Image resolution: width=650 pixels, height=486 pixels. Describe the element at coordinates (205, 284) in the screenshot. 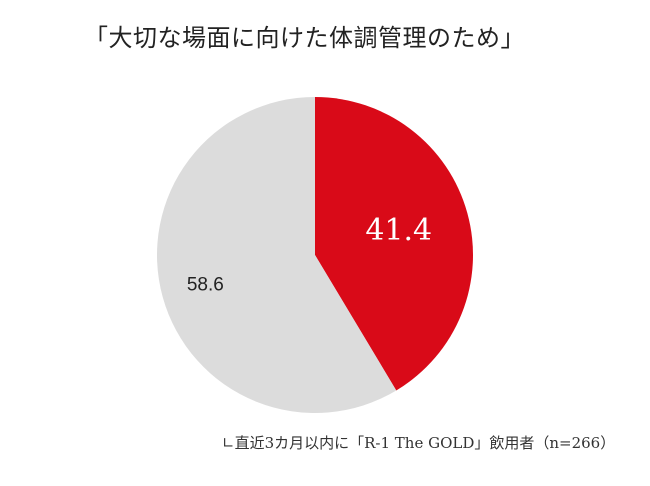

I see `pie-slice-label-2: 58.6` at that location.